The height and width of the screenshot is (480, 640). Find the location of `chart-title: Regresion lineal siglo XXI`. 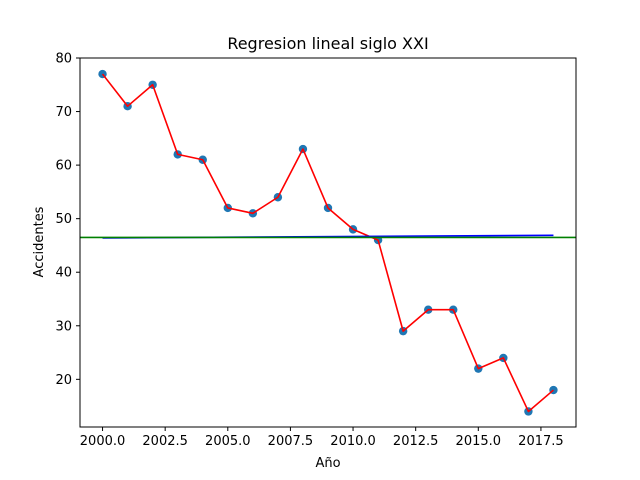

chart-title: Regresion lineal siglo XXI is located at coordinates (327, 43).